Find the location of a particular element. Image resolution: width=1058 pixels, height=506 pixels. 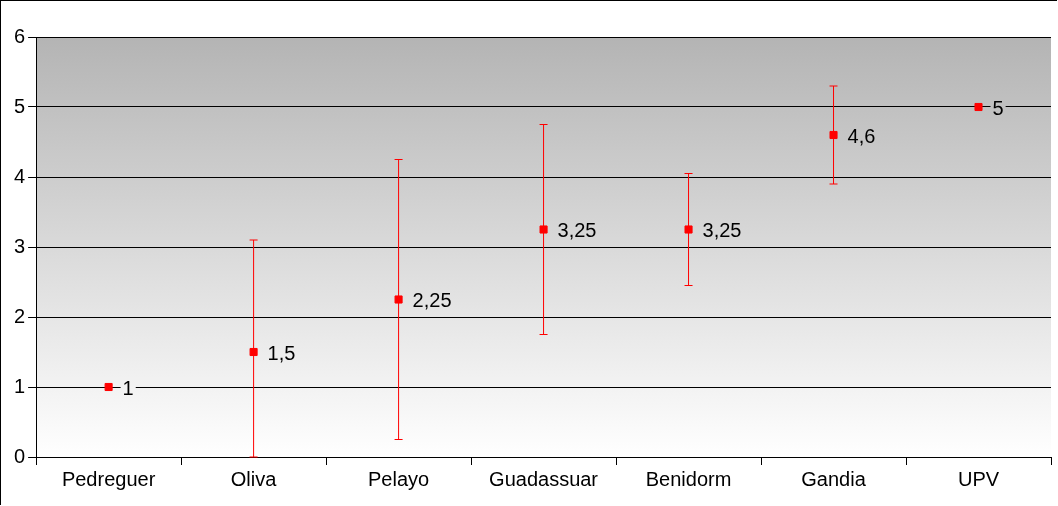

data-label: 4,6 is located at coordinates (861, 135).